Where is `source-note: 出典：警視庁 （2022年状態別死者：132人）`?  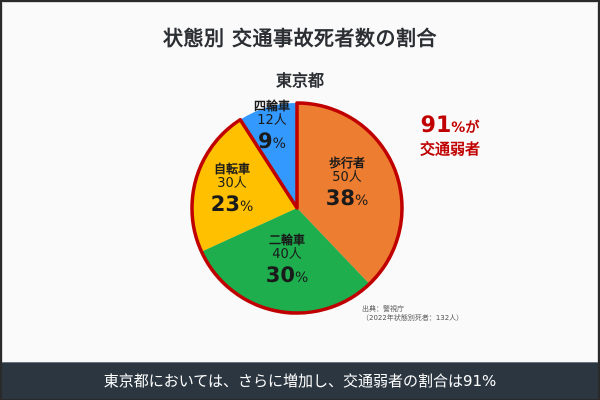
source-note: 出典：警視庁 （2022年状態別死者：132人） is located at coordinates (413, 314).